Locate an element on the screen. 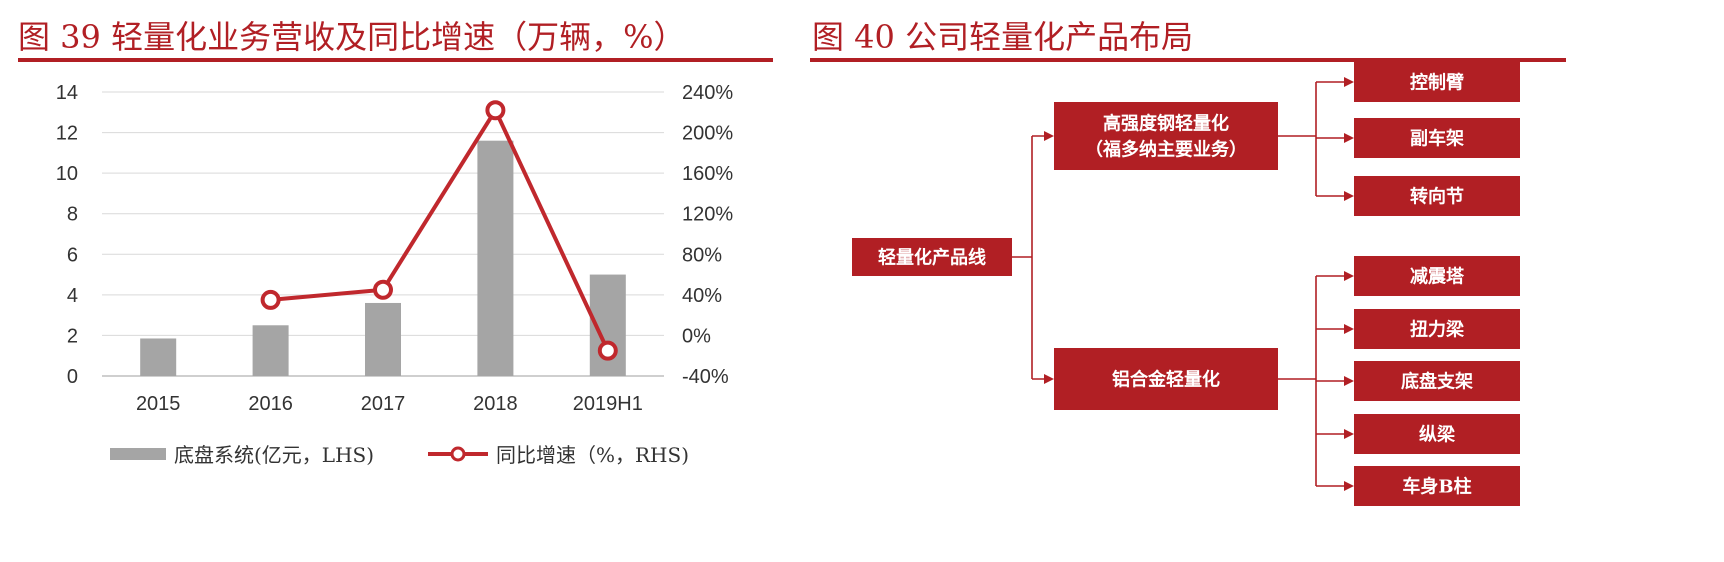 This screenshot has width=1724, height=562. bar-2015 is located at coordinates (158, 357).